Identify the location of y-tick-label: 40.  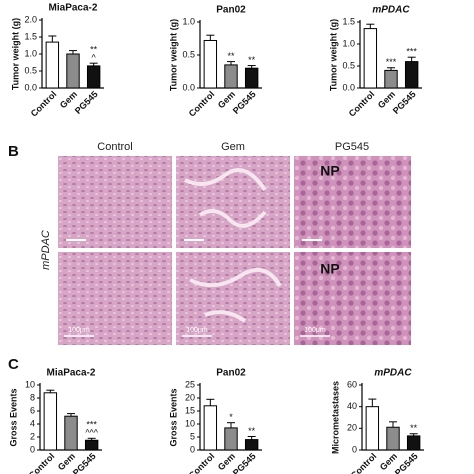
(352, 406).